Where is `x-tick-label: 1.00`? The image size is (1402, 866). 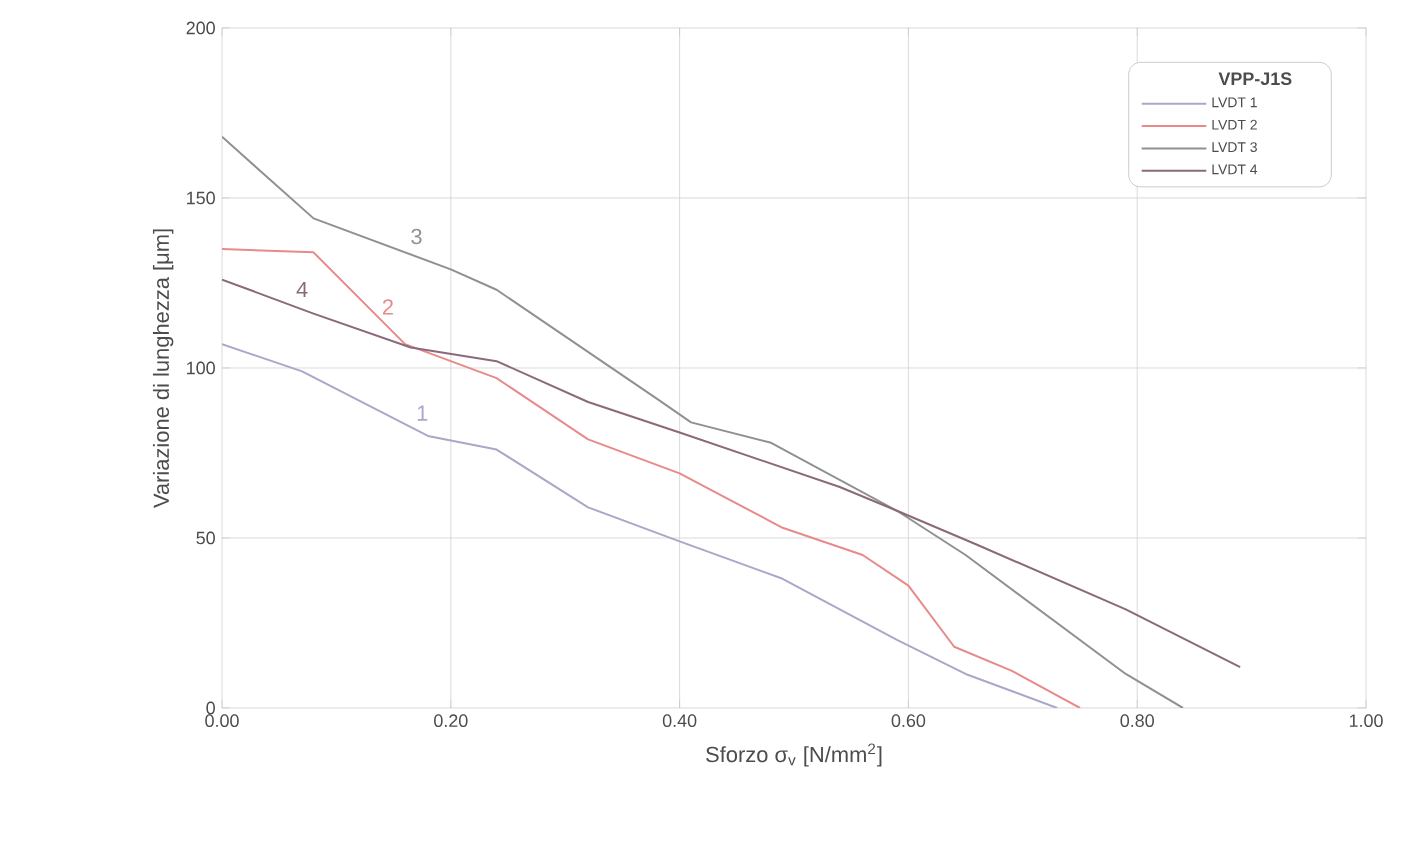
x-tick-label: 1.00 is located at coordinates (1366, 721).